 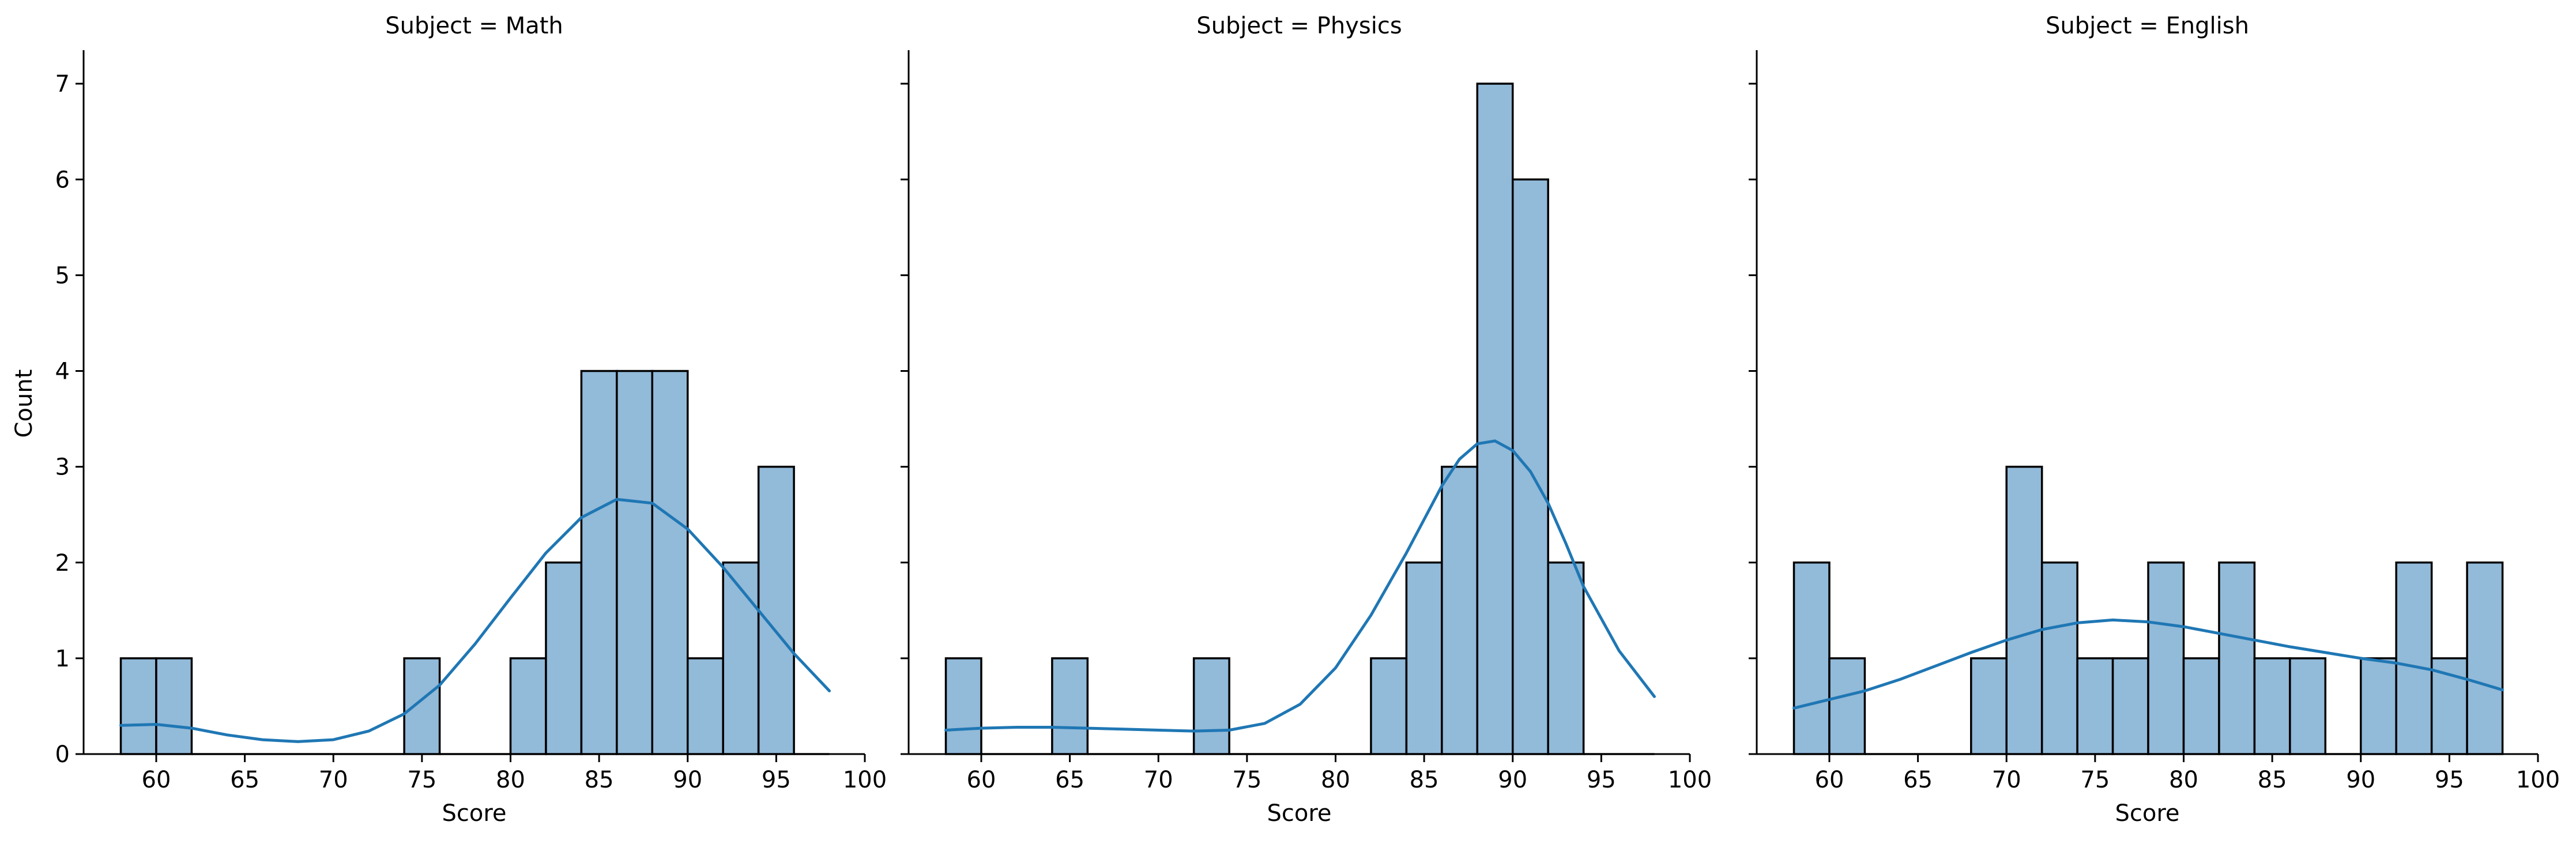 I want to click on panel-title: Subject = English, so click(x=2147, y=26).